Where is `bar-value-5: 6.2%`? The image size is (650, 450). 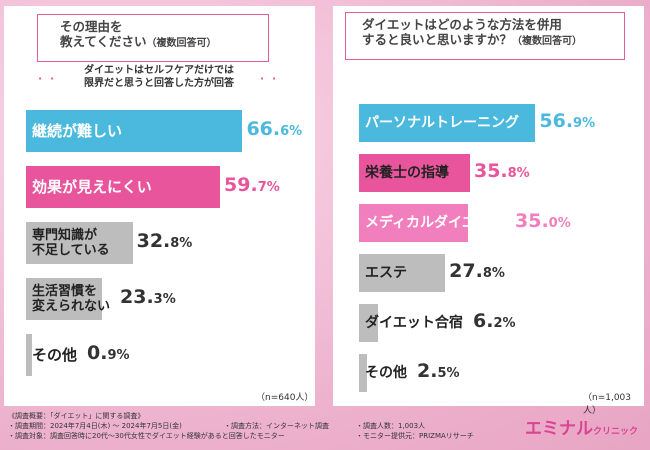 bar-value-5: 6.2% is located at coordinates (494, 321).